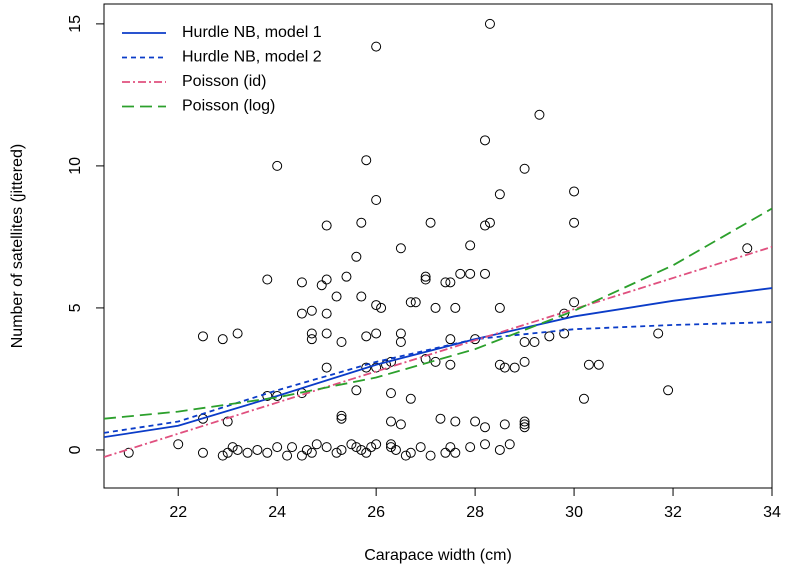 The width and height of the screenshot is (786, 576). I want to click on x-tick-label: 28, so click(475, 512).